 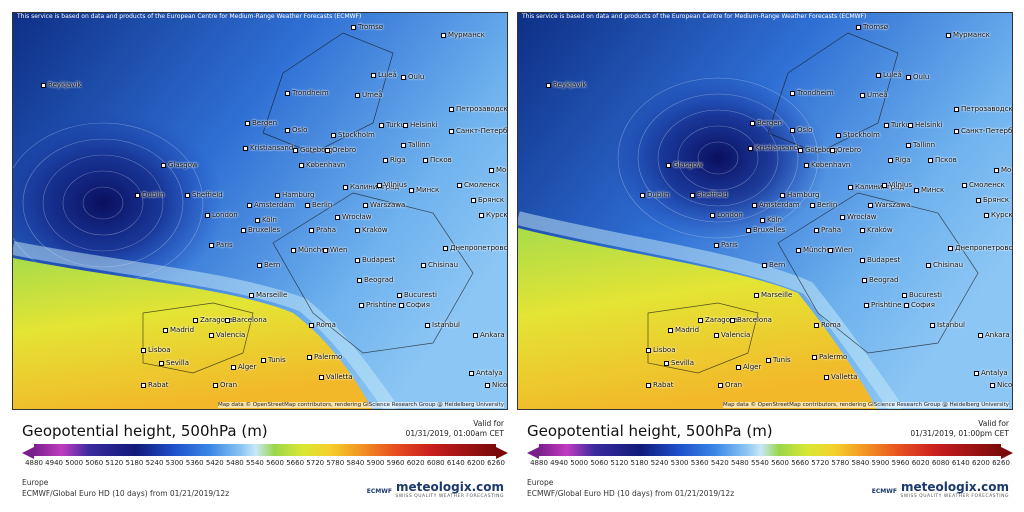 I want to click on city-label: Tunis, so click(x=273, y=360).